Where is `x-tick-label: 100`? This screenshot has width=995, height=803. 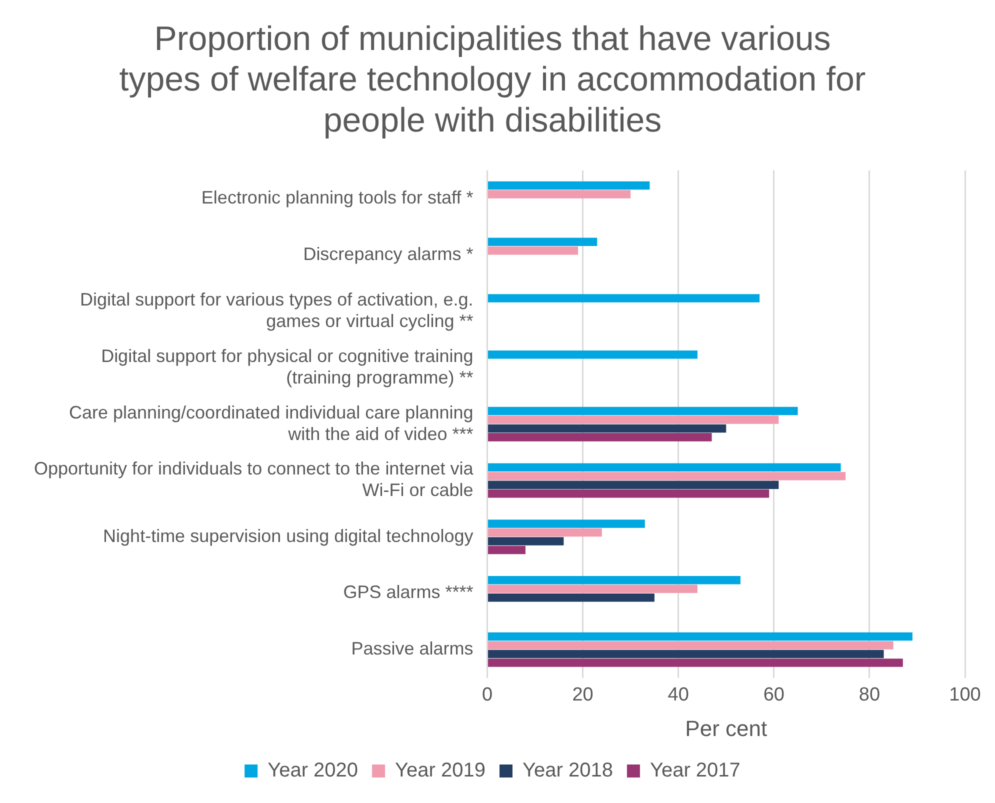 x-tick-label: 100 is located at coordinates (965, 695).